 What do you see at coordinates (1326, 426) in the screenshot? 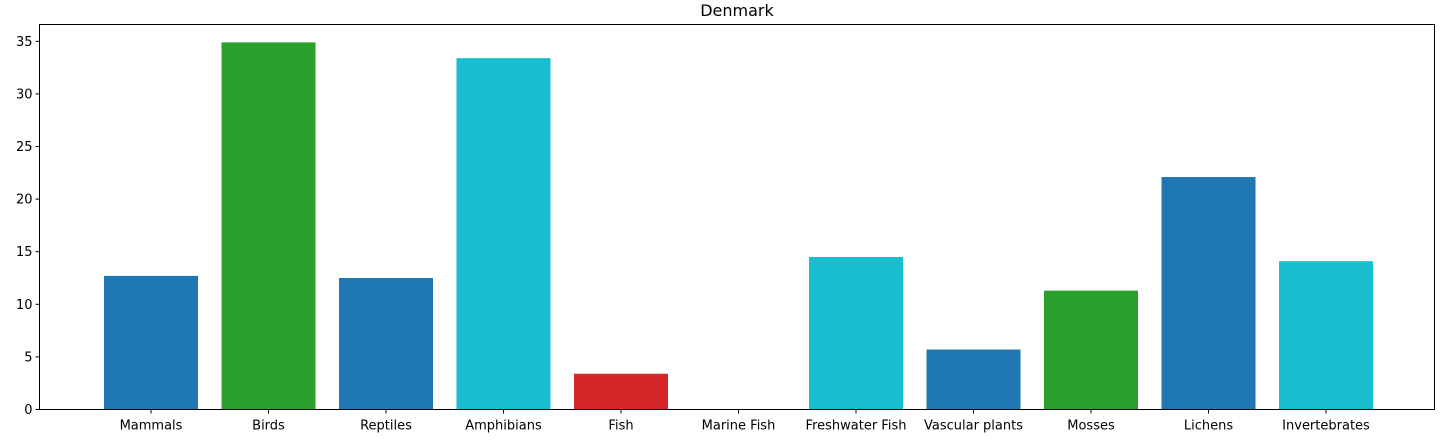
I see `x-tick-label: Invertebrates` at bounding box center [1326, 426].